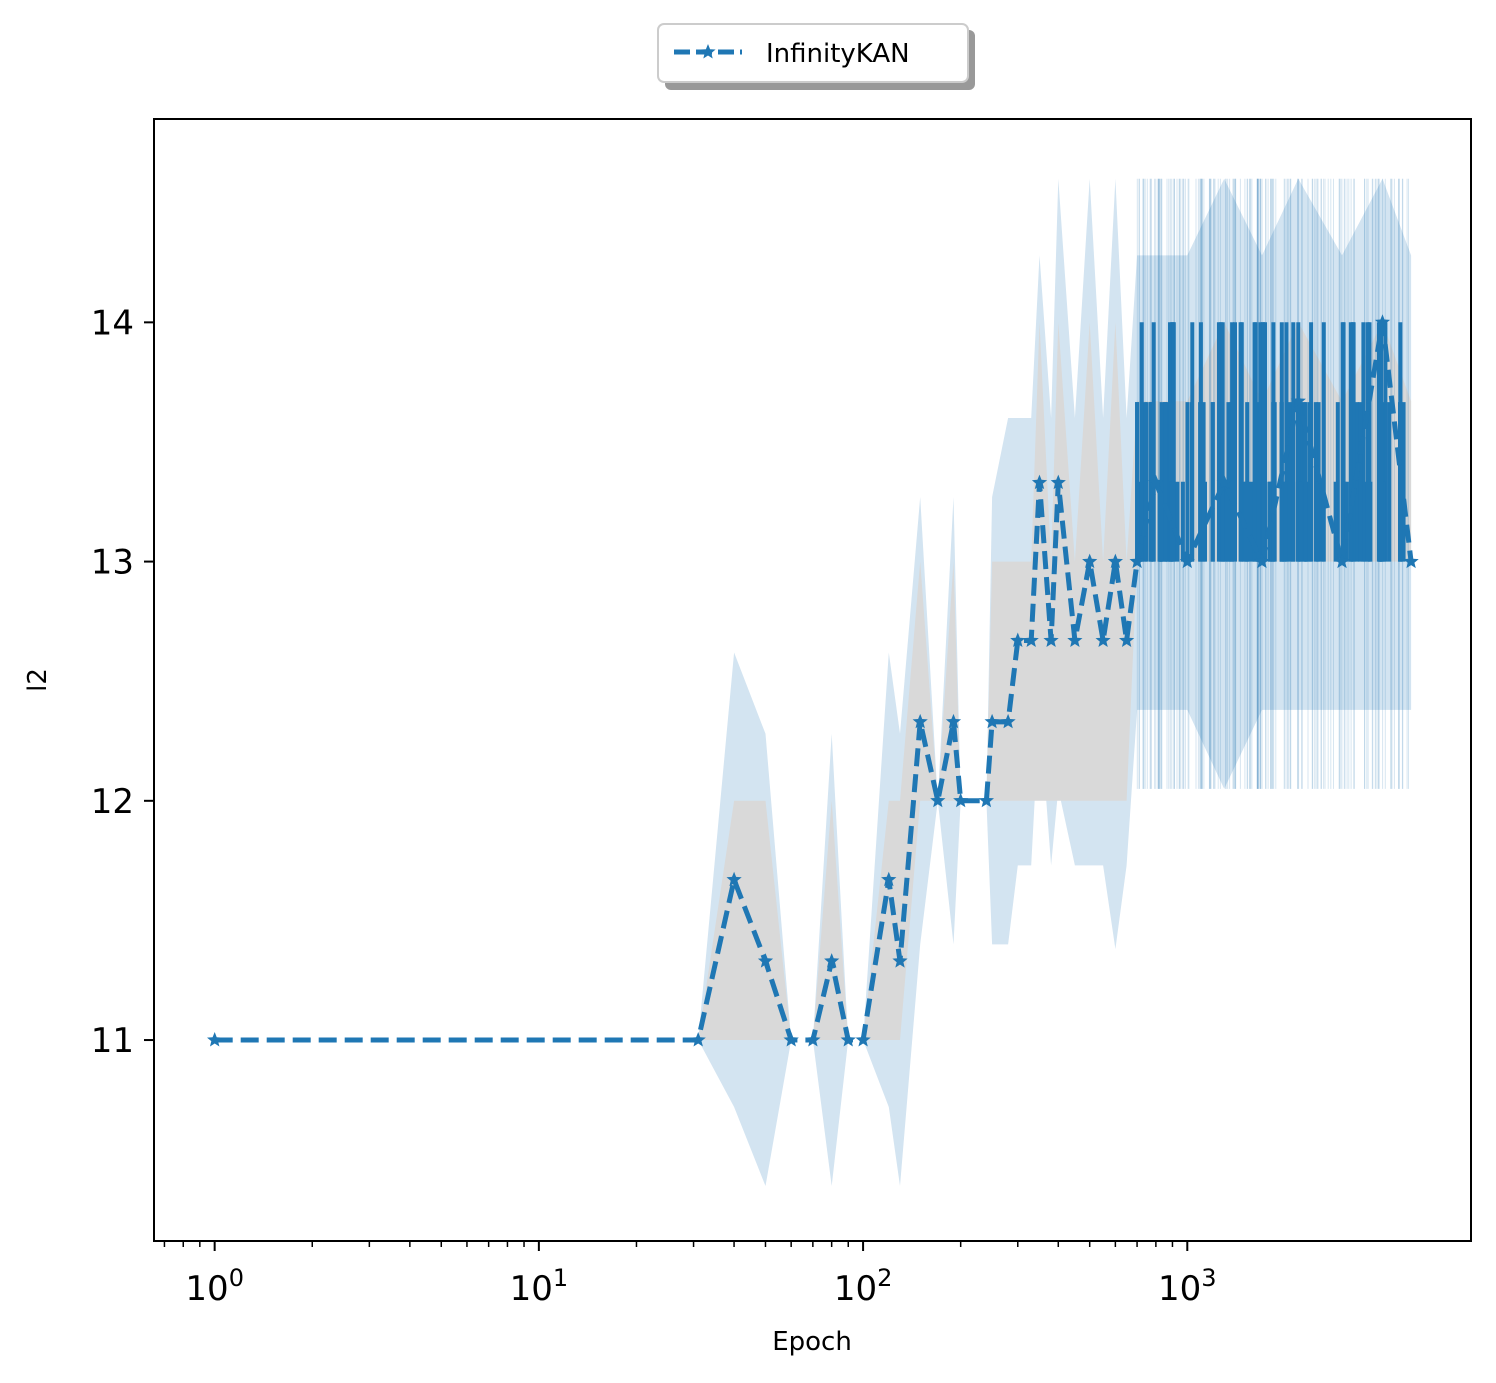  Describe the element at coordinates (812, 1342) in the screenshot. I see `x-axis-label: Epoch` at that location.